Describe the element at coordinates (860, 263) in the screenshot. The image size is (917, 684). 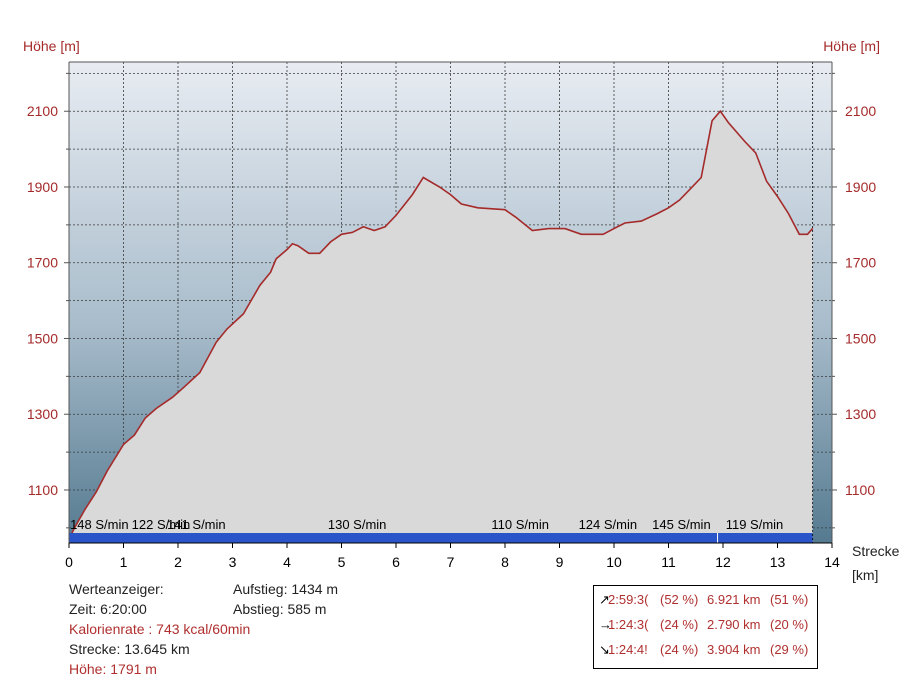
I see `y-tick-label-right: 1700` at that location.